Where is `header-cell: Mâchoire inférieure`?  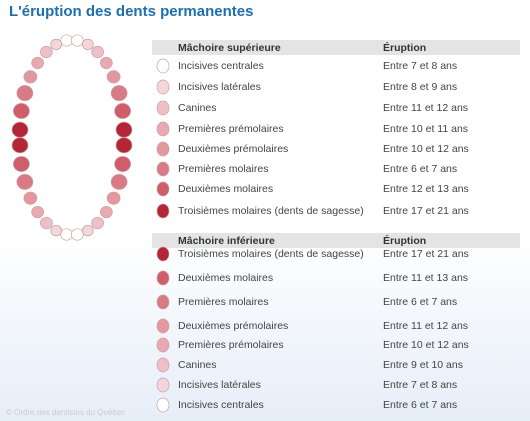 header-cell: Mâchoire inférieure is located at coordinates (226, 240).